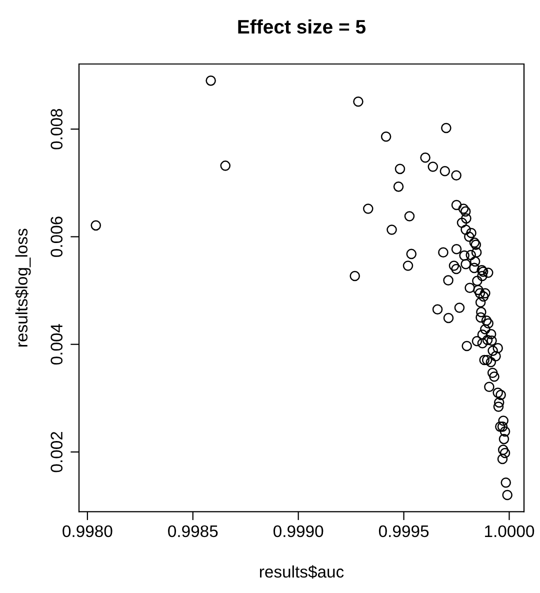 The width and height of the screenshot is (540, 593). What do you see at coordinates (193, 531) in the screenshot?
I see `x-tick-label: 0.9985` at bounding box center [193, 531].